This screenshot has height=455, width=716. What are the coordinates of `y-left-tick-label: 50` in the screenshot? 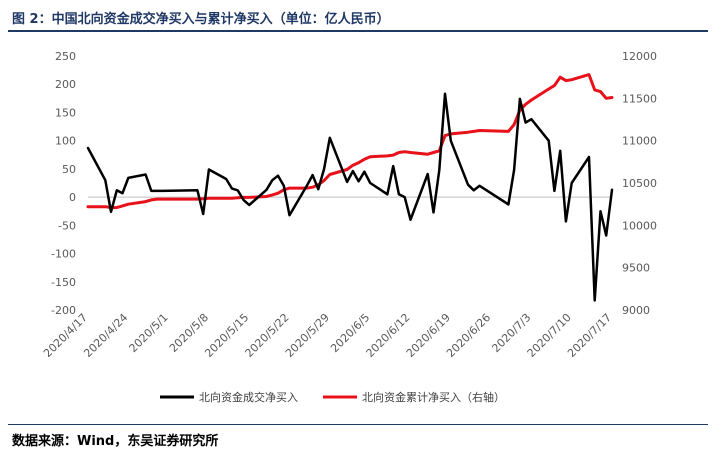 It's located at (69, 169).